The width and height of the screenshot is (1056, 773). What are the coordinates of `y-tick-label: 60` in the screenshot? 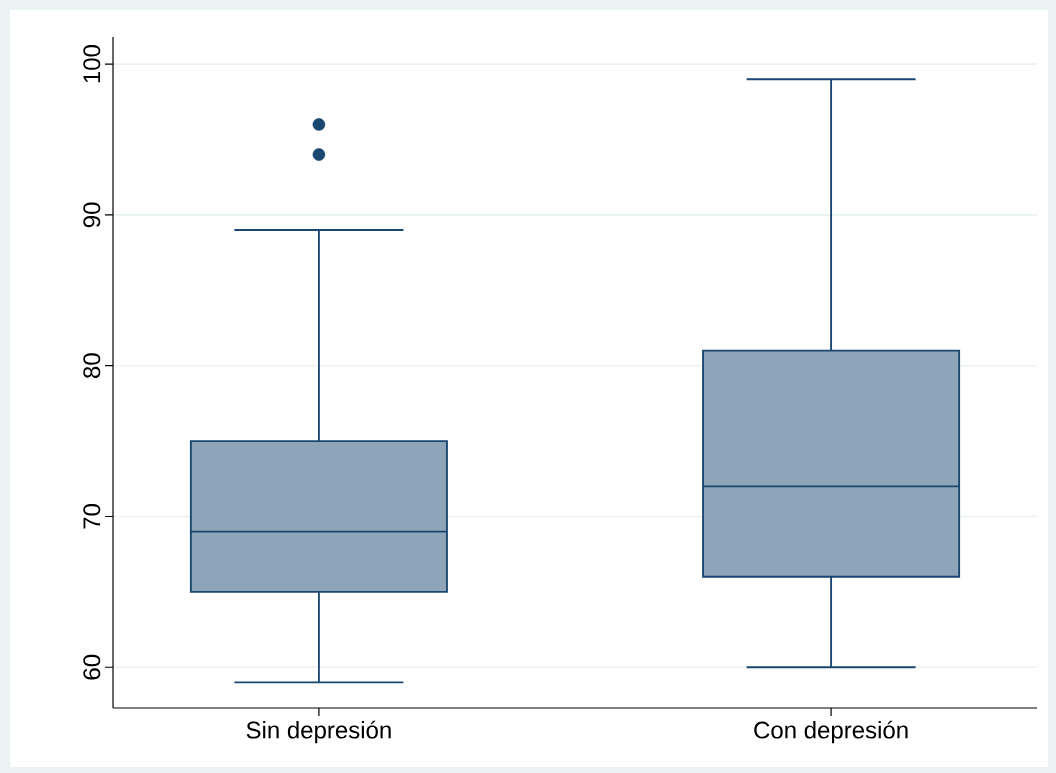 It's located at (92, 667).